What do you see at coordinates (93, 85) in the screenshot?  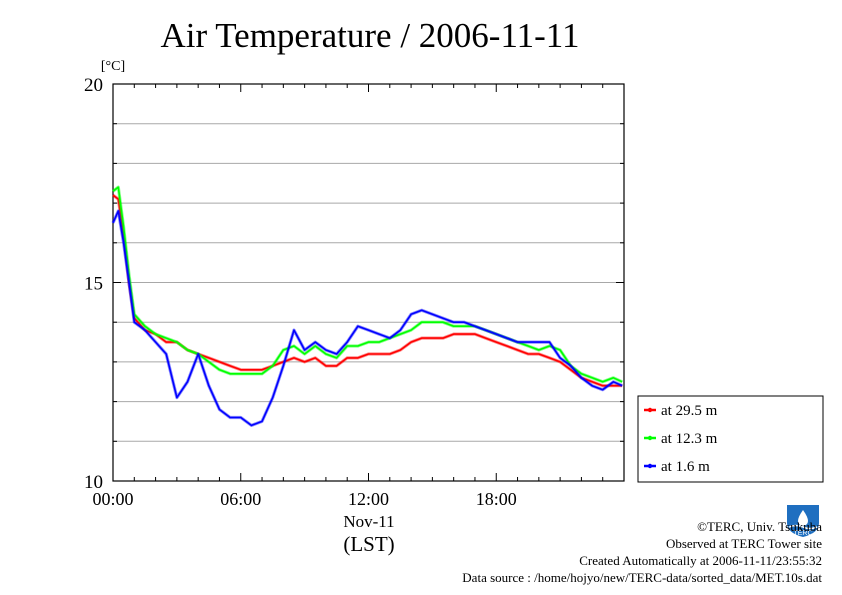 I see `y-tick-label: 20` at bounding box center [93, 85].